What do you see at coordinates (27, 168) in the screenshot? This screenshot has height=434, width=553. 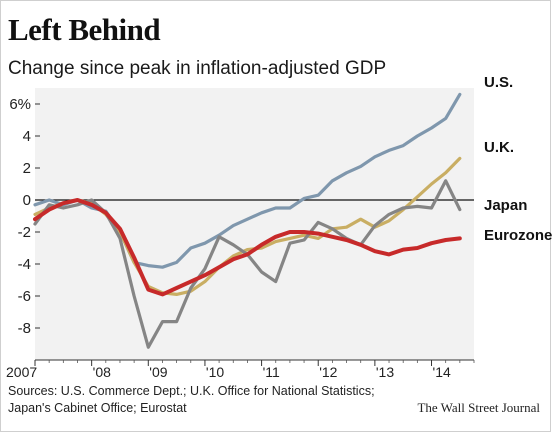 I see `y-tick-label: 2` at bounding box center [27, 168].